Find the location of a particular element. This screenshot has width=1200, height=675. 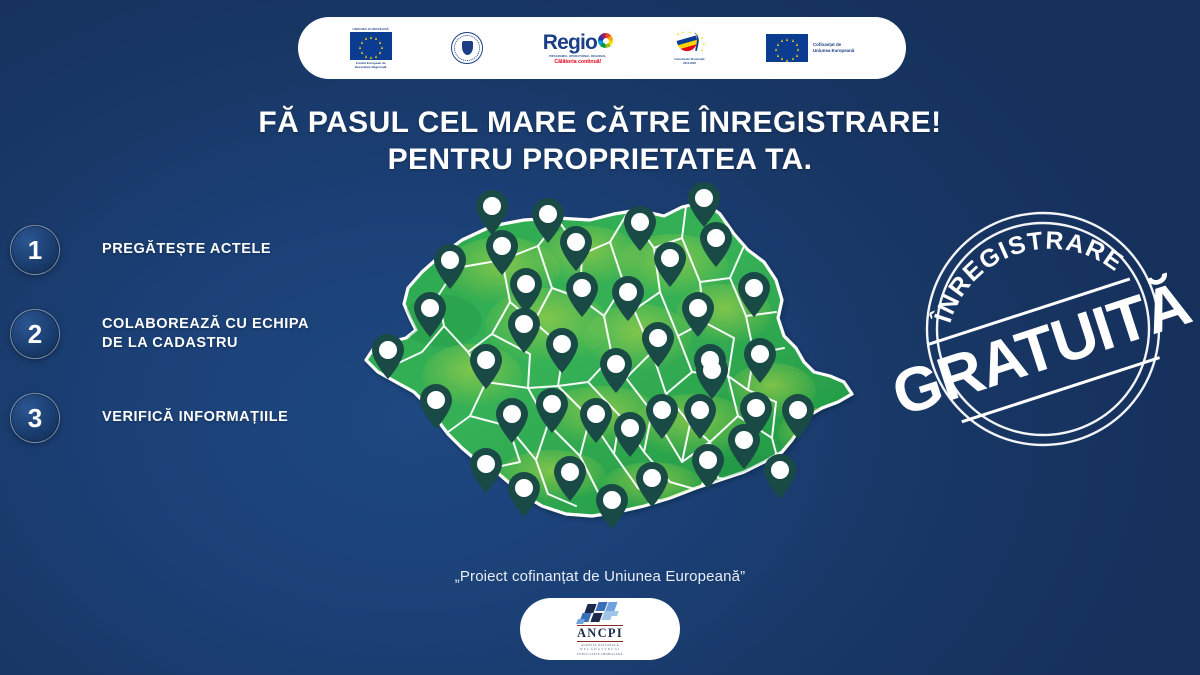

eu-stars is located at coordinates (371, 46).